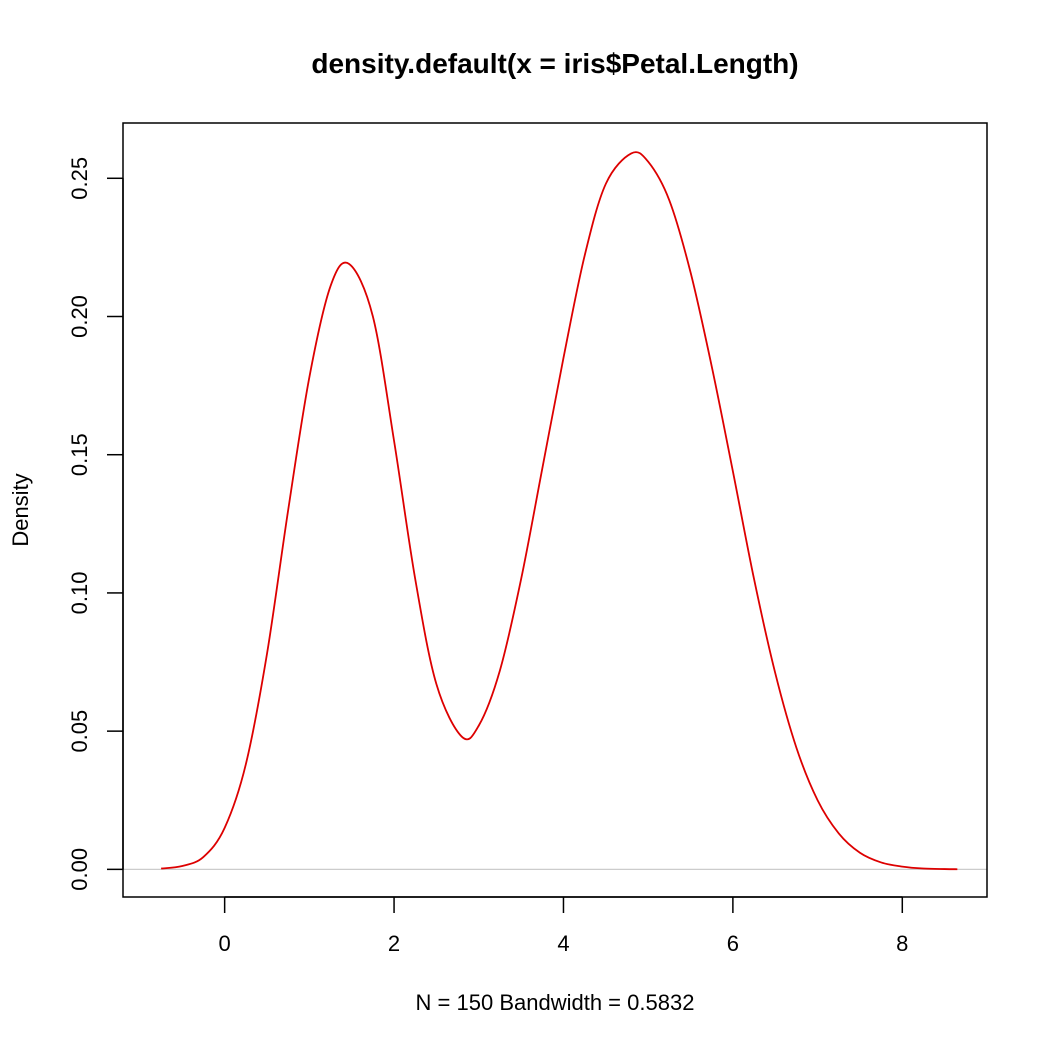 The image size is (1050, 1050). I want to click on x-tick-label: 6, so click(733, 943).